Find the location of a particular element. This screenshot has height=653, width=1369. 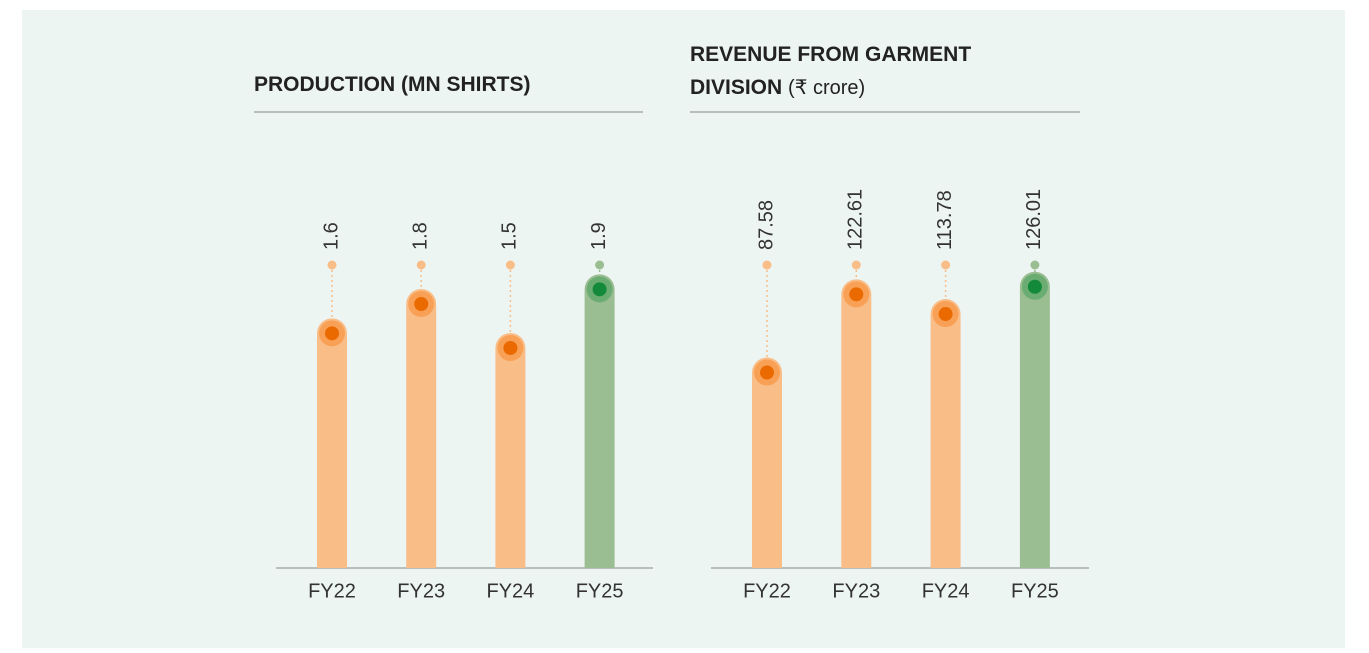

title-box: REVENUE FROM GARMENT DIVISION (₹ crore) is located at coordinates (860, 71).